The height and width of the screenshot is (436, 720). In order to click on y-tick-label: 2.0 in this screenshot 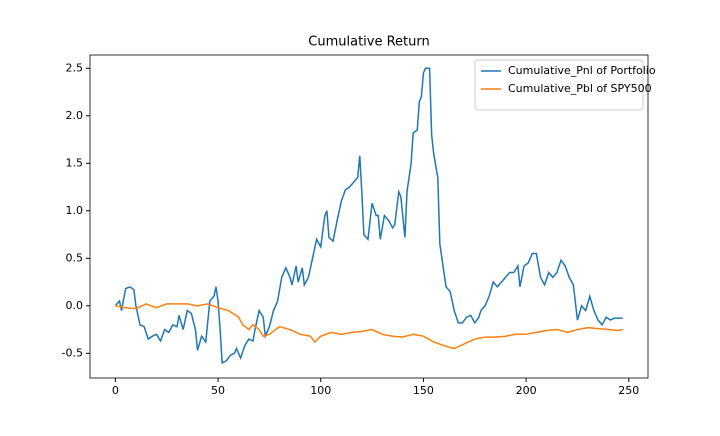, I will do `click(75, 115)`.